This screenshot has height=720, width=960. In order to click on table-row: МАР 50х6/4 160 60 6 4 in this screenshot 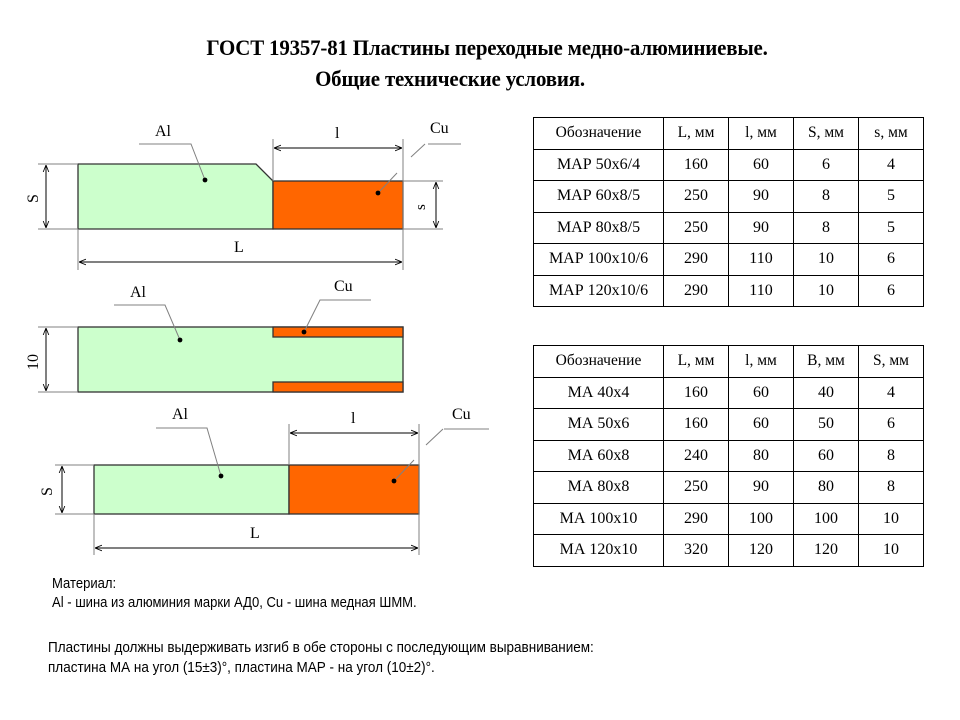, I will do `click(728, 164)`.